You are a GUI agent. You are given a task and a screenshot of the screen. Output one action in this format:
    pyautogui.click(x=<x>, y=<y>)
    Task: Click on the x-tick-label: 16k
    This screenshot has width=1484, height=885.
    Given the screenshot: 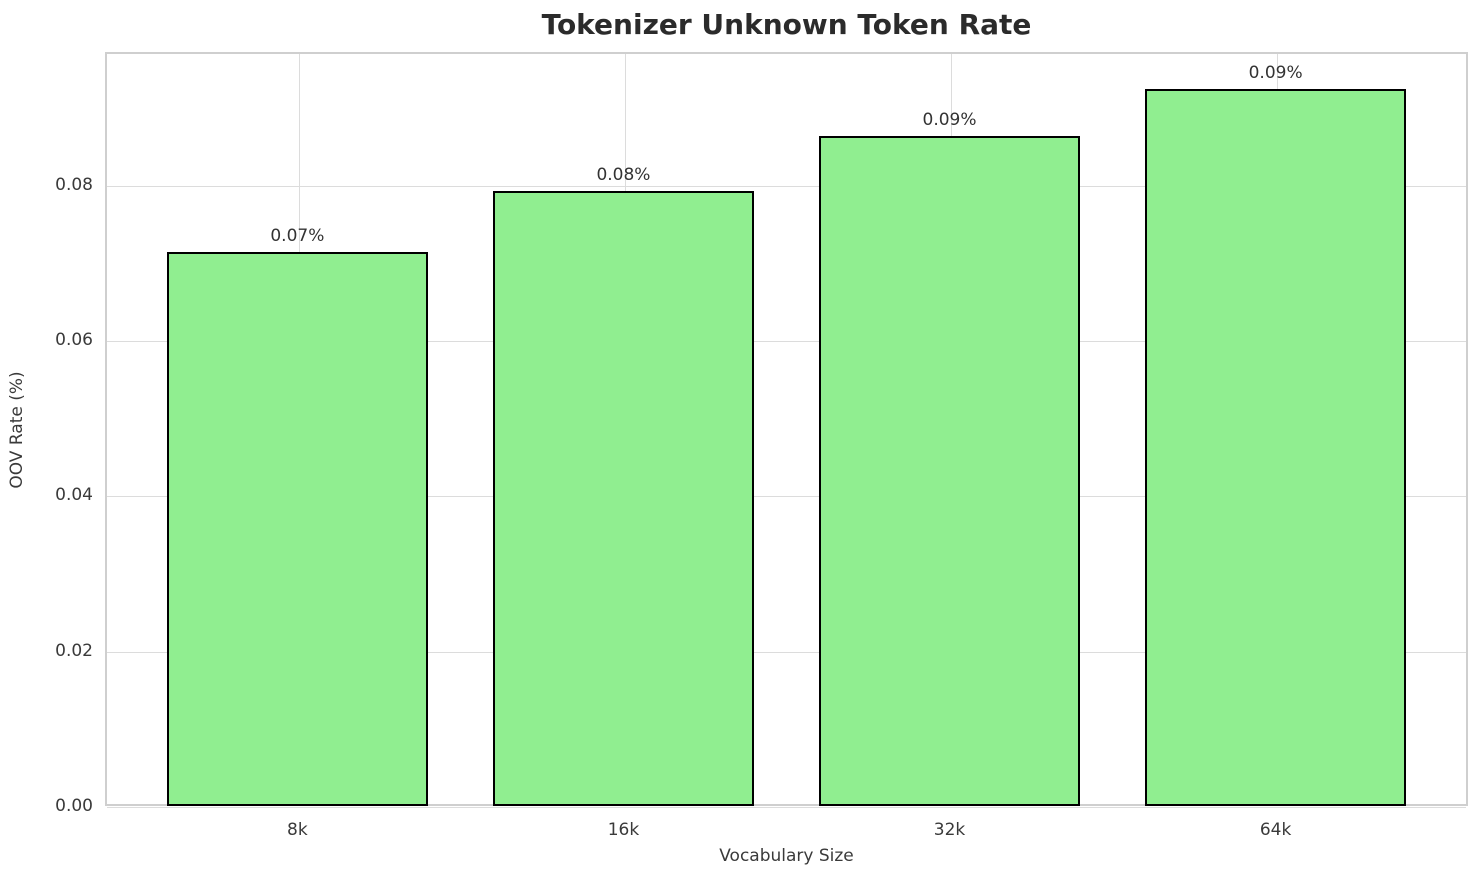 What is the action you would take?
    pyautogui.click(x=623, y=830)
    